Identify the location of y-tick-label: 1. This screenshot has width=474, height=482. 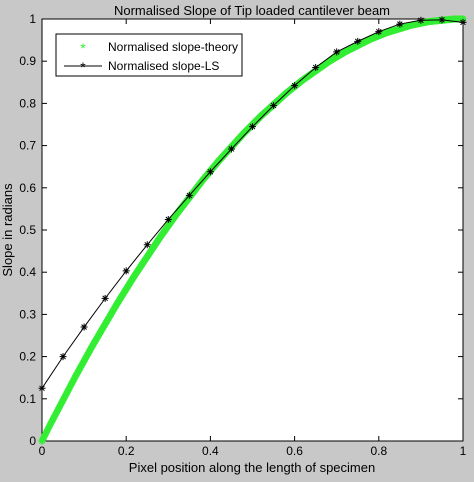
(32, 19).